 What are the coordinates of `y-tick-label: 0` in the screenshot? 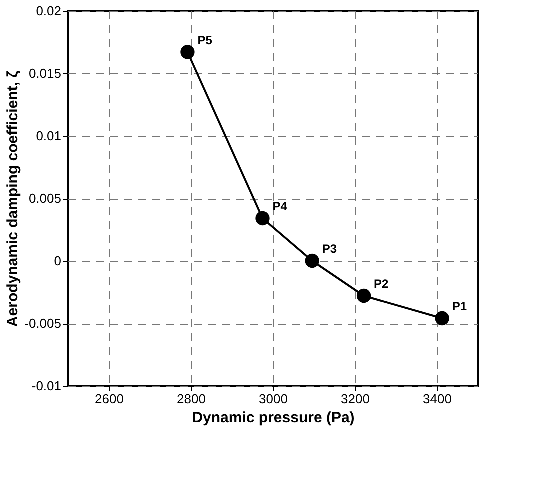 It's located at (58, 261).